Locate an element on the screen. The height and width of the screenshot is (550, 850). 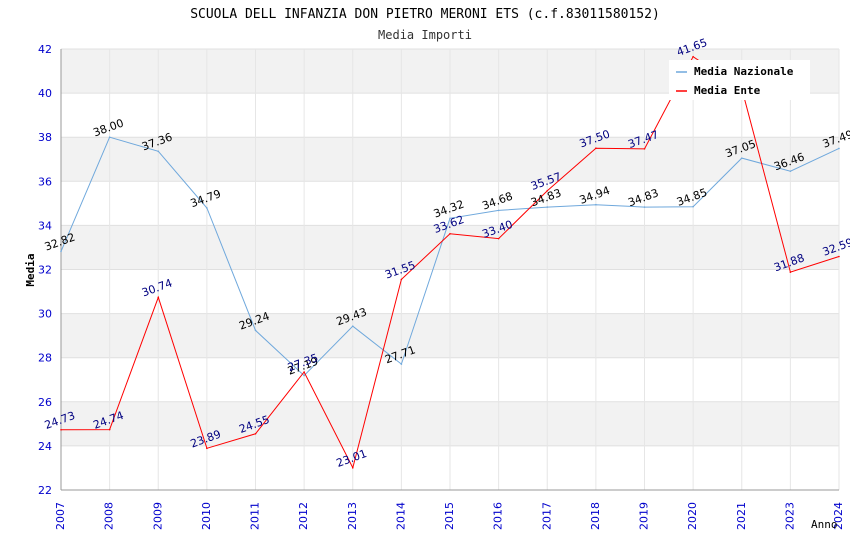
x-tick-label: 2019 is located at coordinates (644, 516).